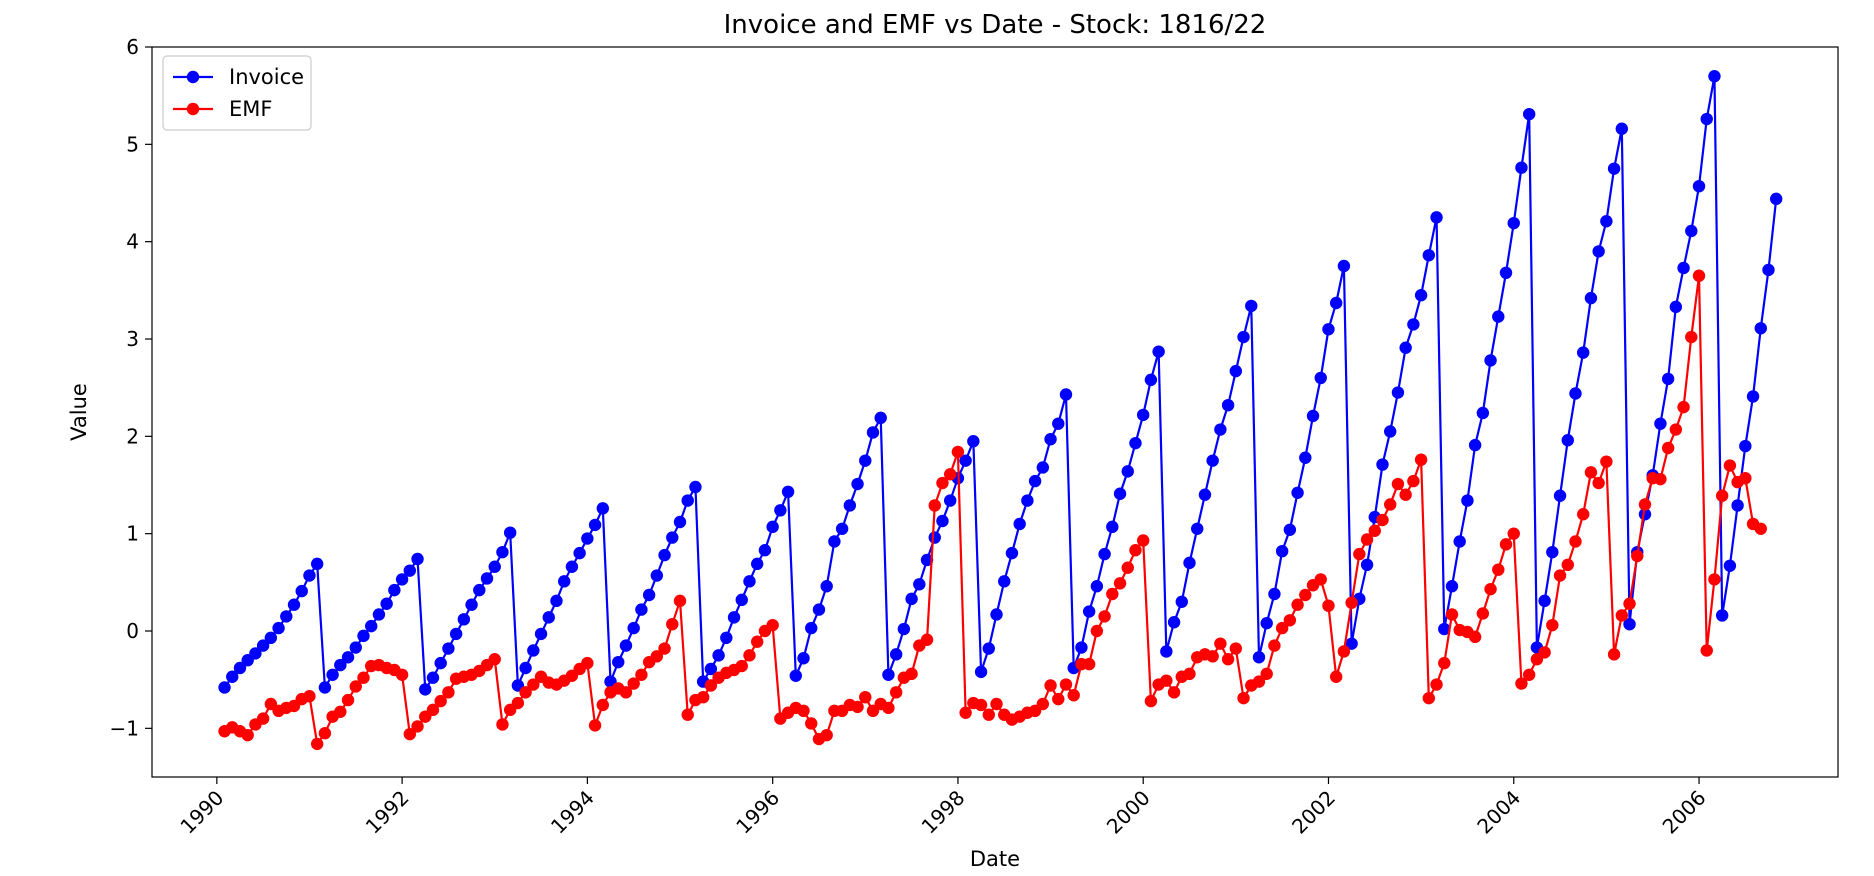  What do you see at coordinates (222, 109) in the screenshot?
I see `legend-item-emf: EMF` at bounding box center [222, 109].